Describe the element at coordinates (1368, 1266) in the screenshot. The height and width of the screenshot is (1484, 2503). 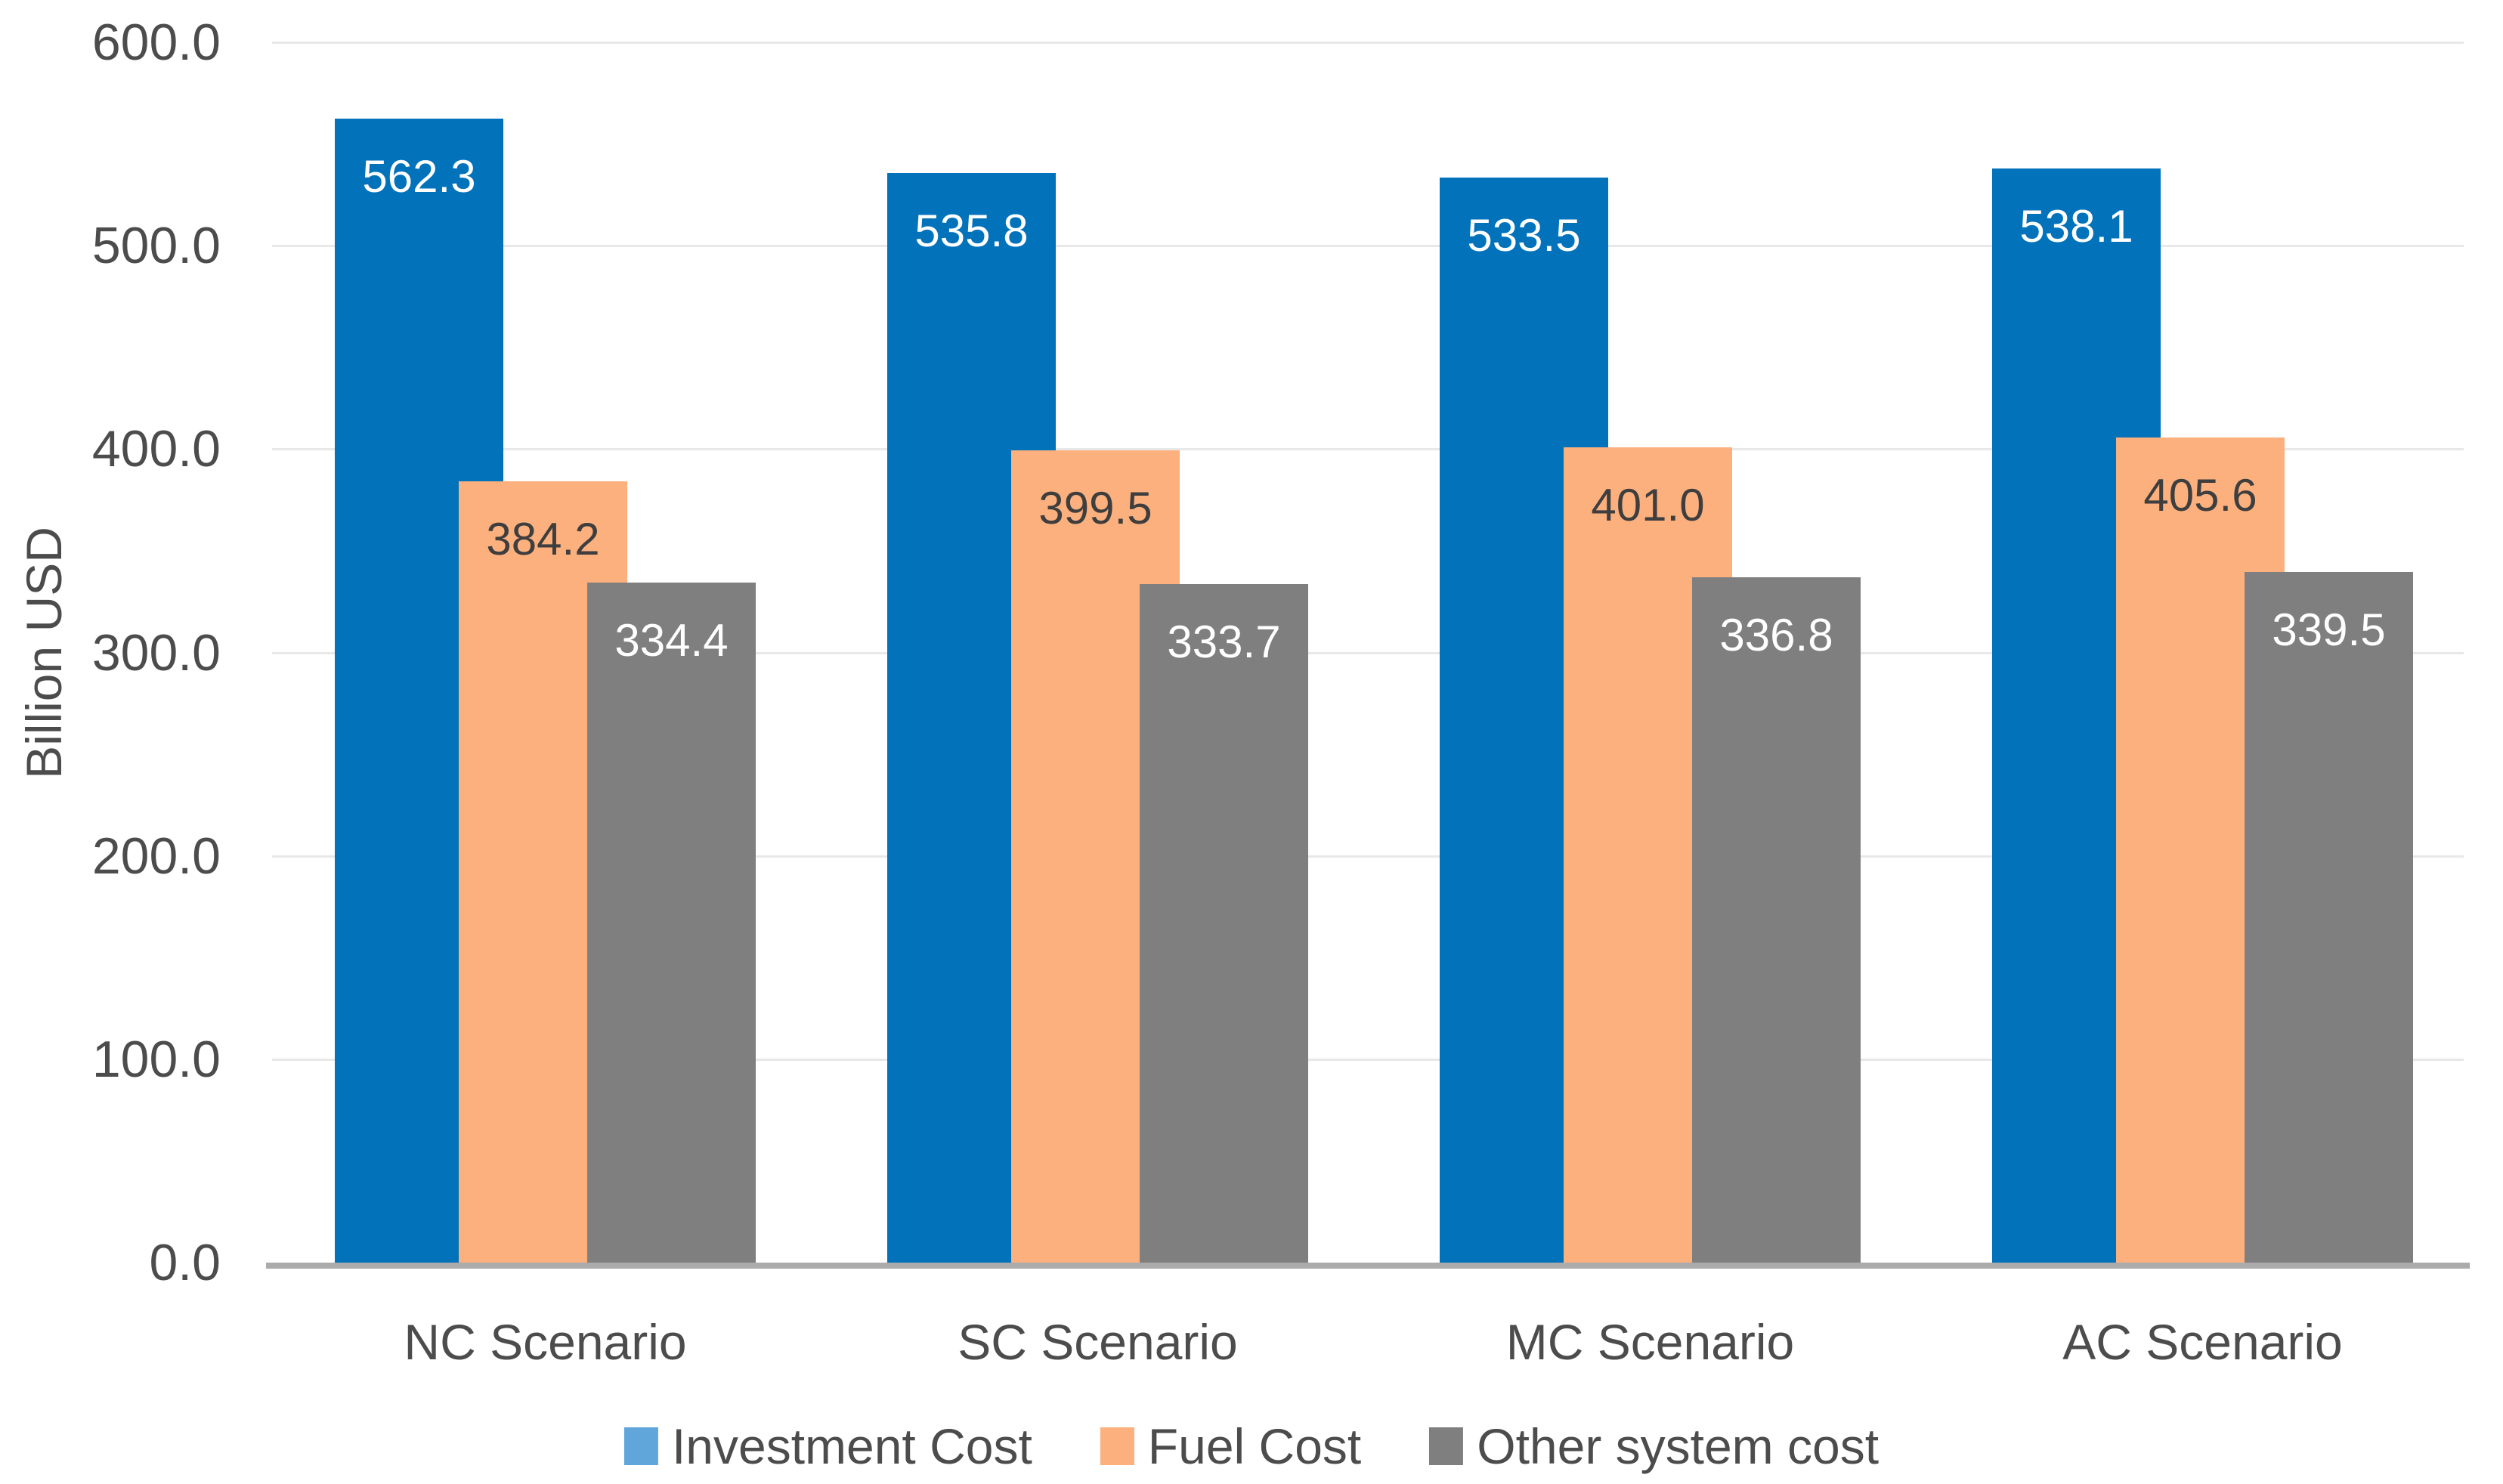
I see `x-axis-line` at that location.